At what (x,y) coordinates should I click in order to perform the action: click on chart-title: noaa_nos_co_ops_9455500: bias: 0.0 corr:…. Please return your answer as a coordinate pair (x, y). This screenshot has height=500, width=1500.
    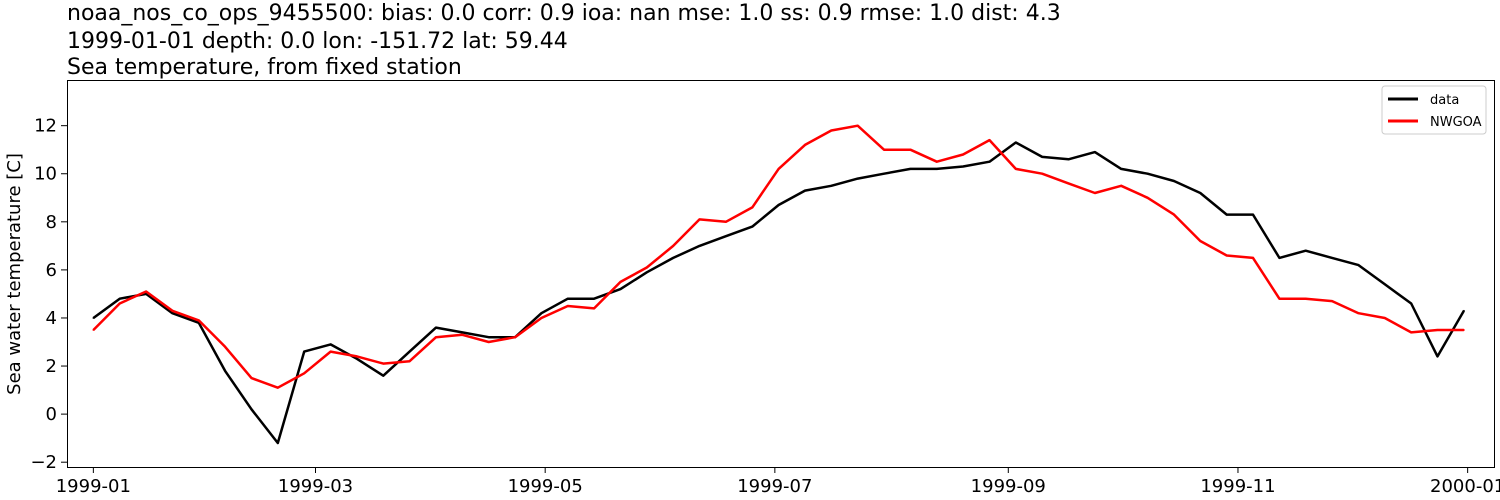
    Looking at the image, I should click on (564, 13).